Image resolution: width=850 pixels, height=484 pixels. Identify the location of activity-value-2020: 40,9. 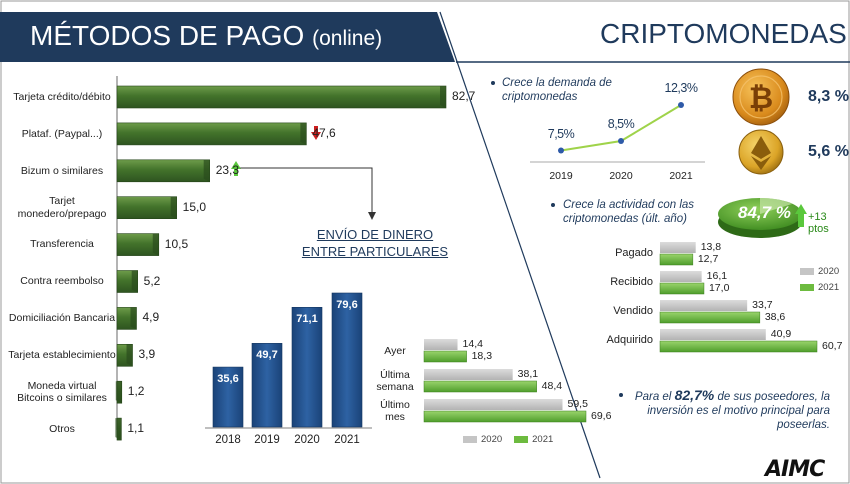
(781, 334).